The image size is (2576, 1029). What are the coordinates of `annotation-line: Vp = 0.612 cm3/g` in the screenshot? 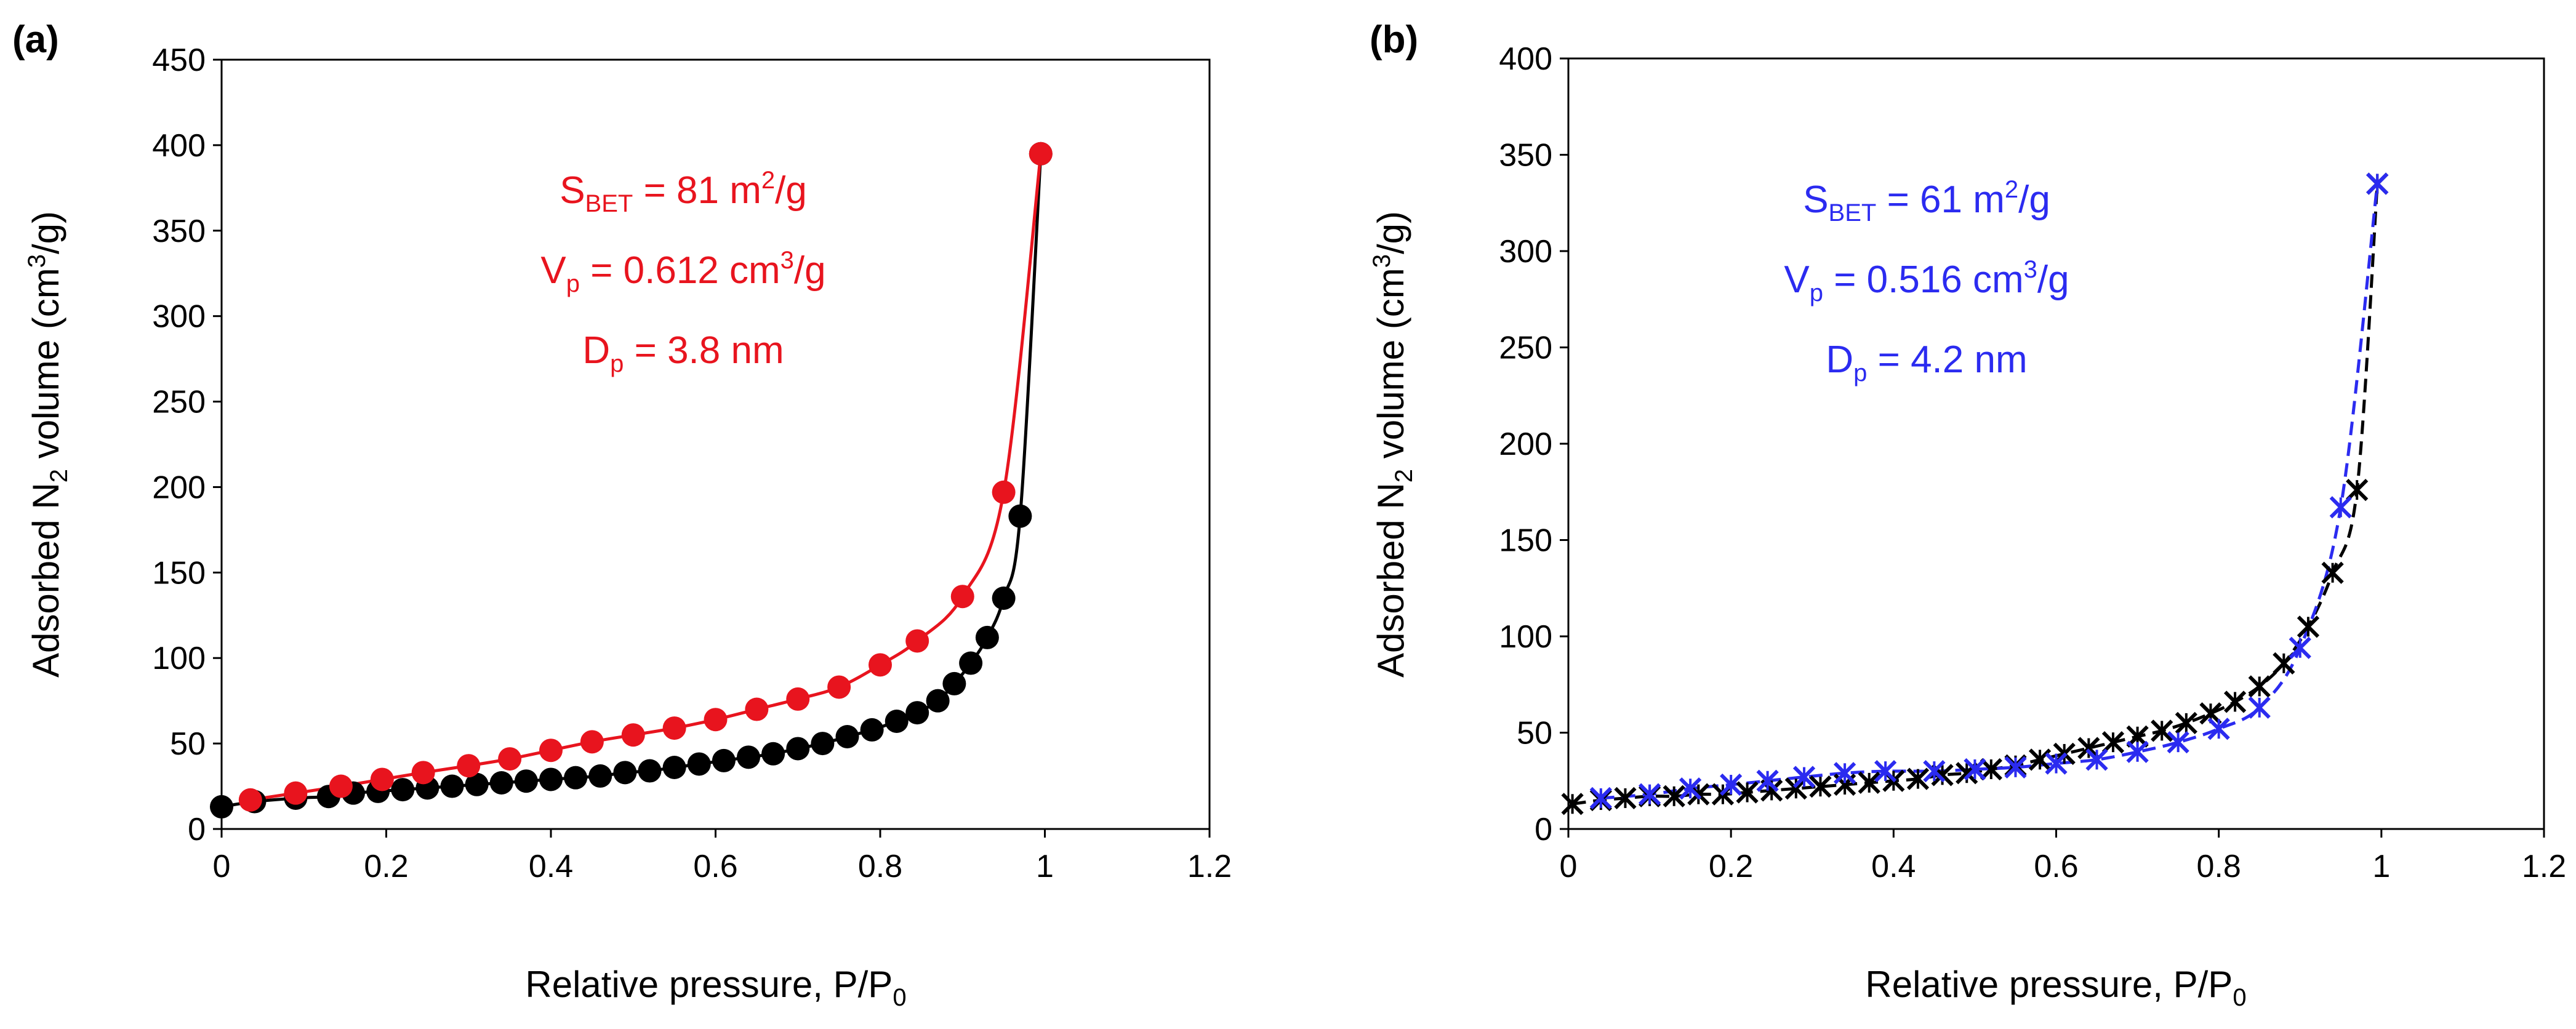 It's located at (682, 272).